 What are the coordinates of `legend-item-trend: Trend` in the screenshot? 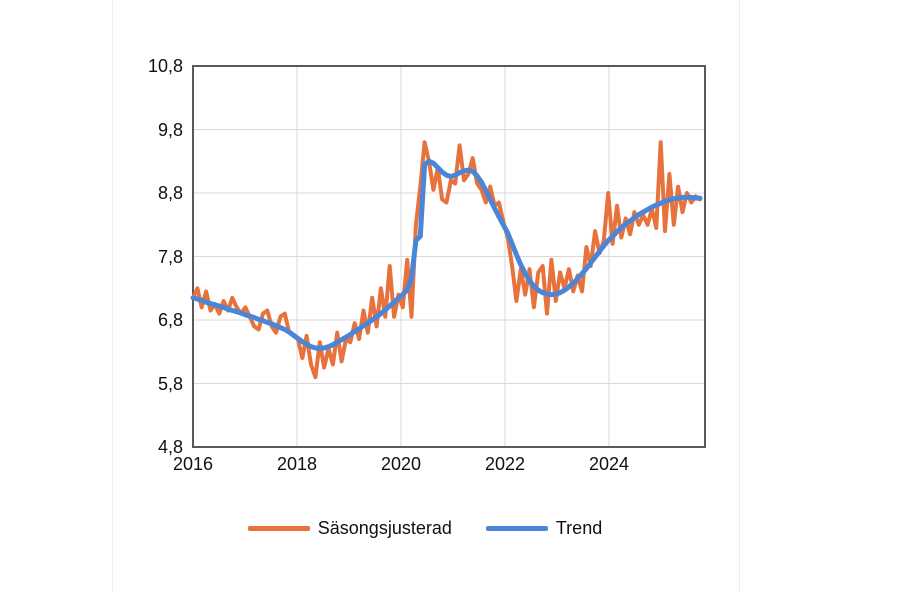 It's located at (544, 528).